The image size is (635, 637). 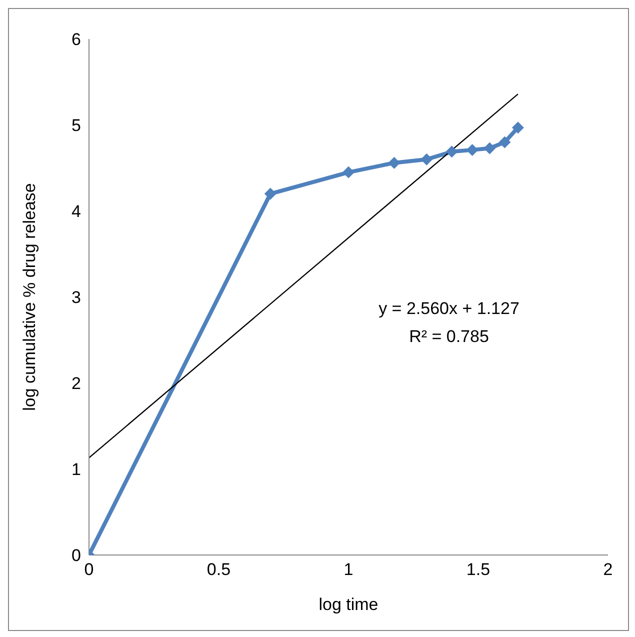 What do you see at coordinates (449, 309) in the screenshot?
I see `annotation: y = 2.560x + 1.127` at bounding box center [449, 309].